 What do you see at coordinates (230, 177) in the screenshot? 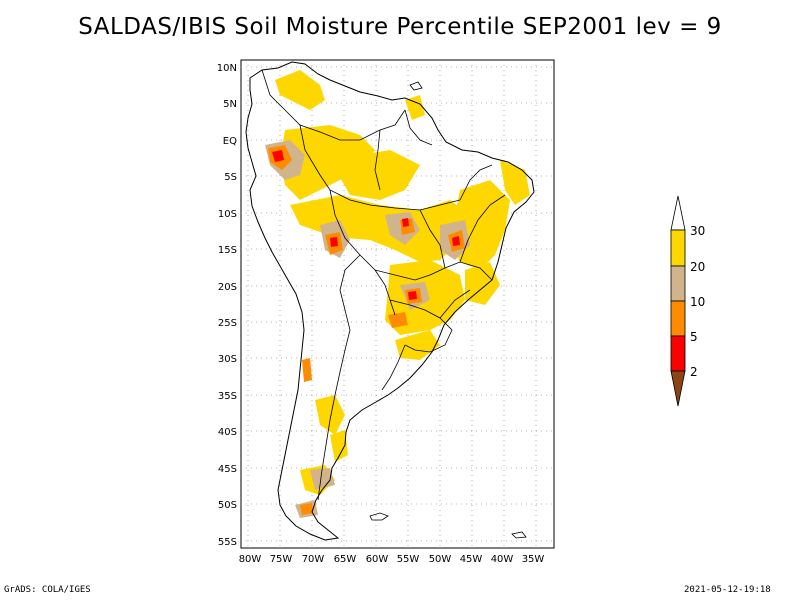
I see `lat-tick-5s: 5S` at bounding box center [230, 177].